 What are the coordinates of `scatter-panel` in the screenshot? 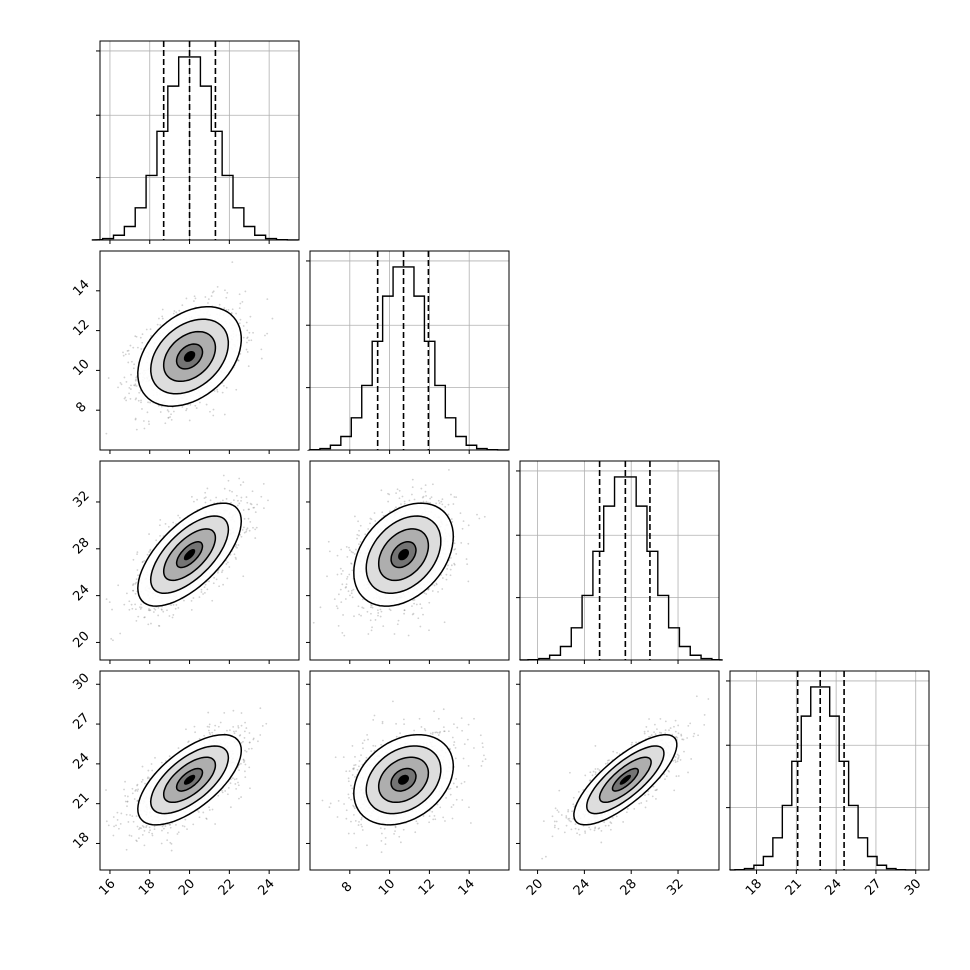 It's located at (408, 562).